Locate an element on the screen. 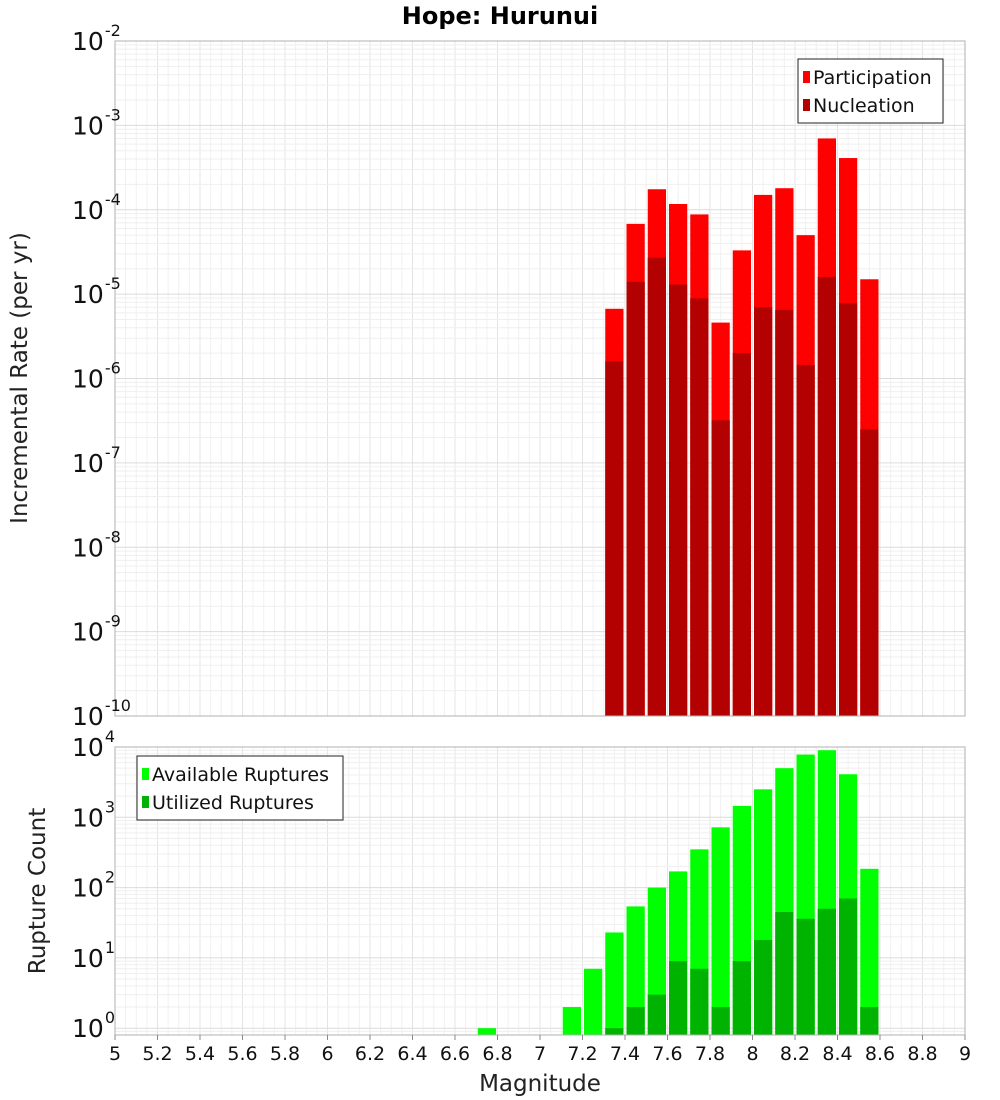 This screenshot has height=1100, width=1000. y-tick-label: 10⁻⁷ is located at coordinates (96, 460).